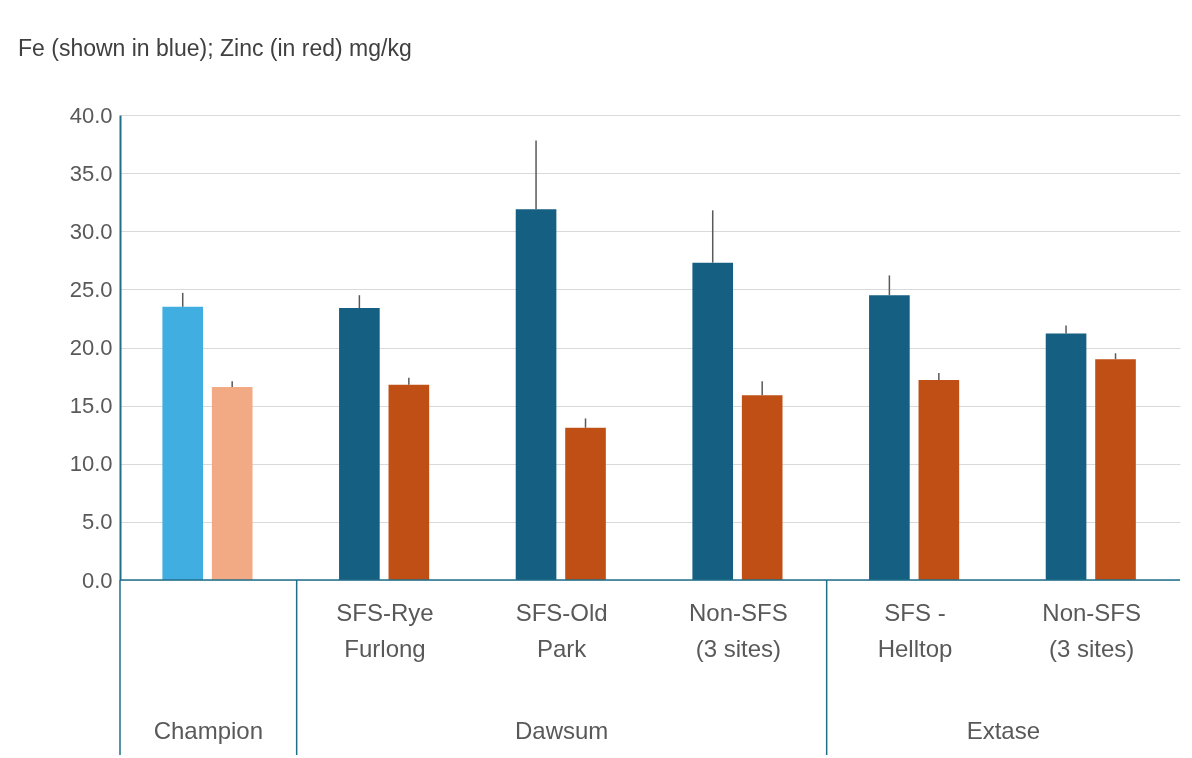  I want to click on y-tick-label: 5.0, so click(97, 522).